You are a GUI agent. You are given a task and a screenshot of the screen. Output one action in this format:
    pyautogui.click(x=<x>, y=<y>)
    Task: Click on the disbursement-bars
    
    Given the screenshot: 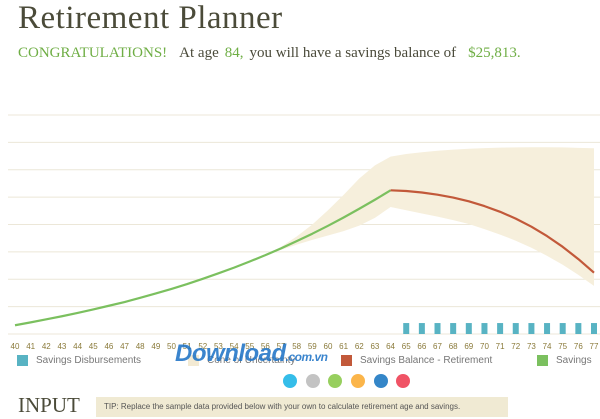 What is the action you would take?
    pyautogui.click(x=500, y=328)
    